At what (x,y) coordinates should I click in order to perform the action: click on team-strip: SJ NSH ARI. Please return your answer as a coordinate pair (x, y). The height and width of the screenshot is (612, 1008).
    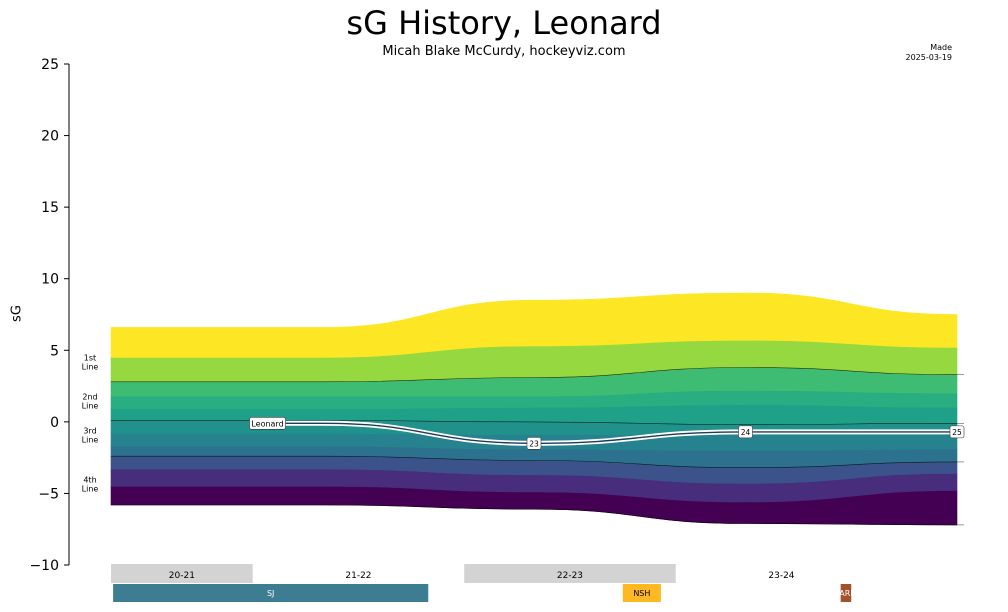
    Looking at the image, I should click on (483, 593).